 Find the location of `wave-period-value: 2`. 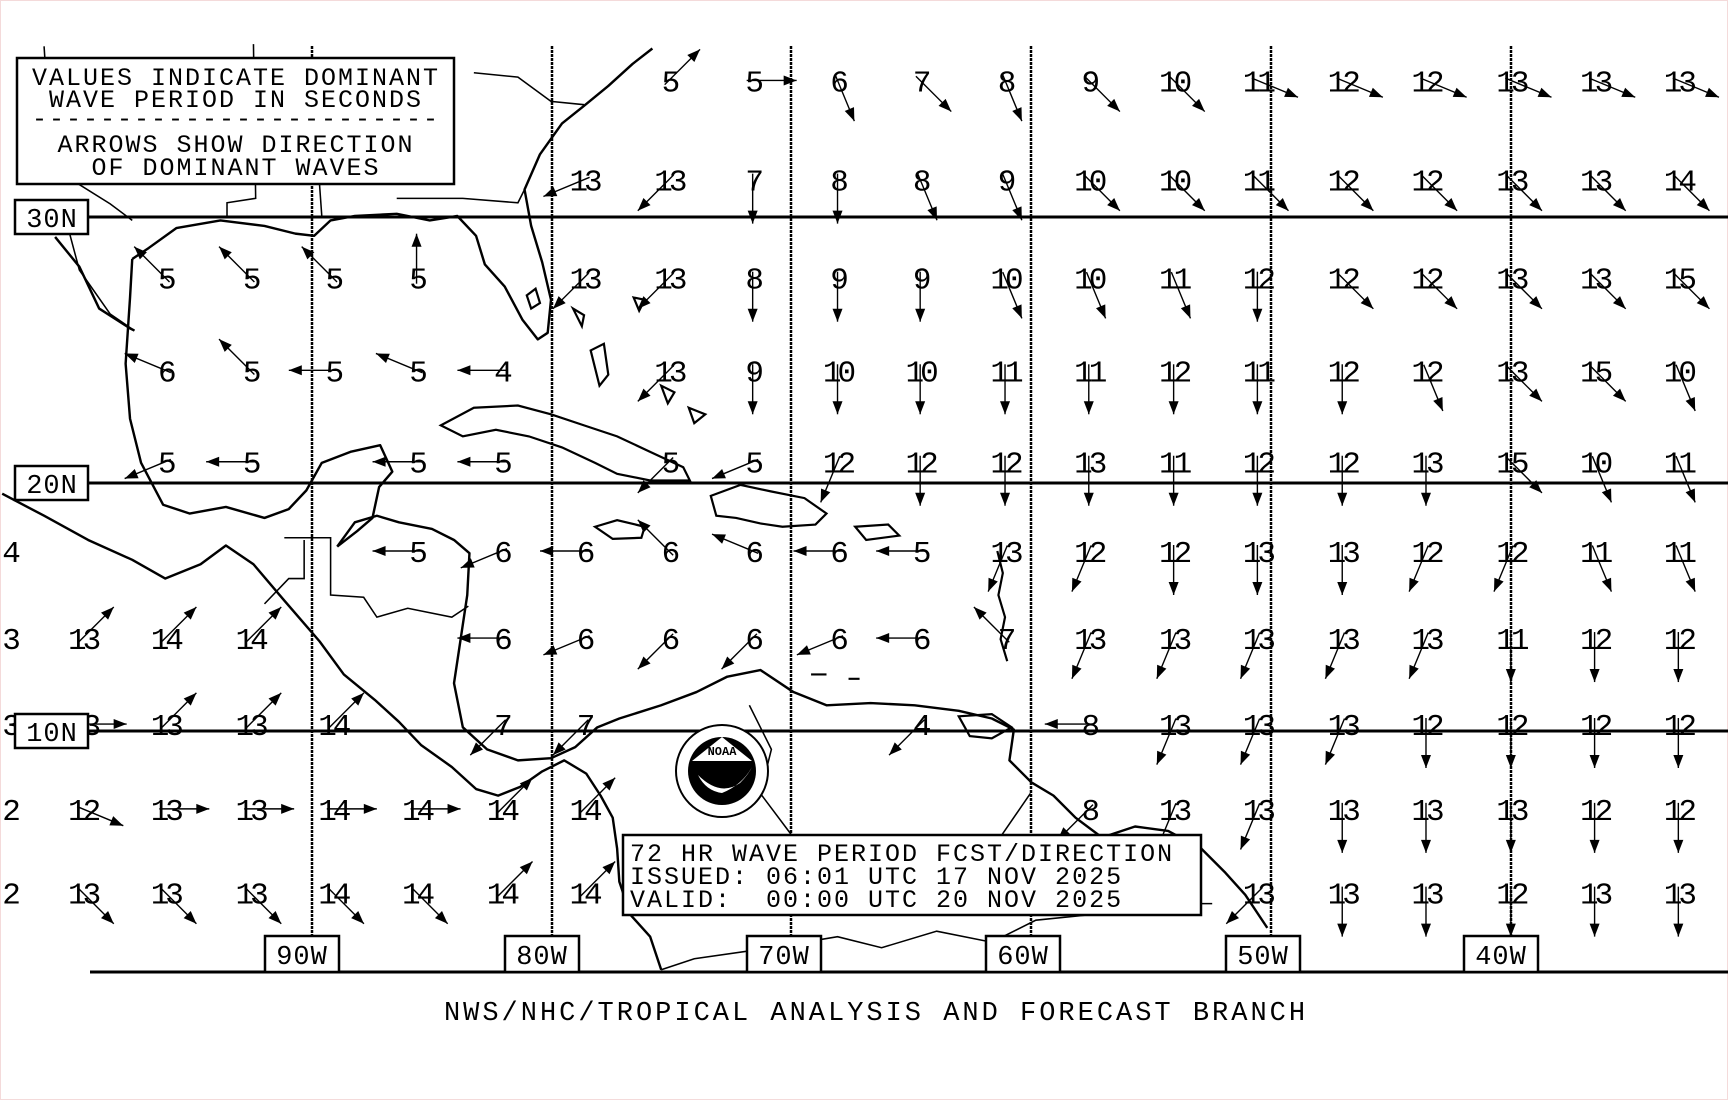

wave-period-value: 2 is located at coordinates (10, 812).